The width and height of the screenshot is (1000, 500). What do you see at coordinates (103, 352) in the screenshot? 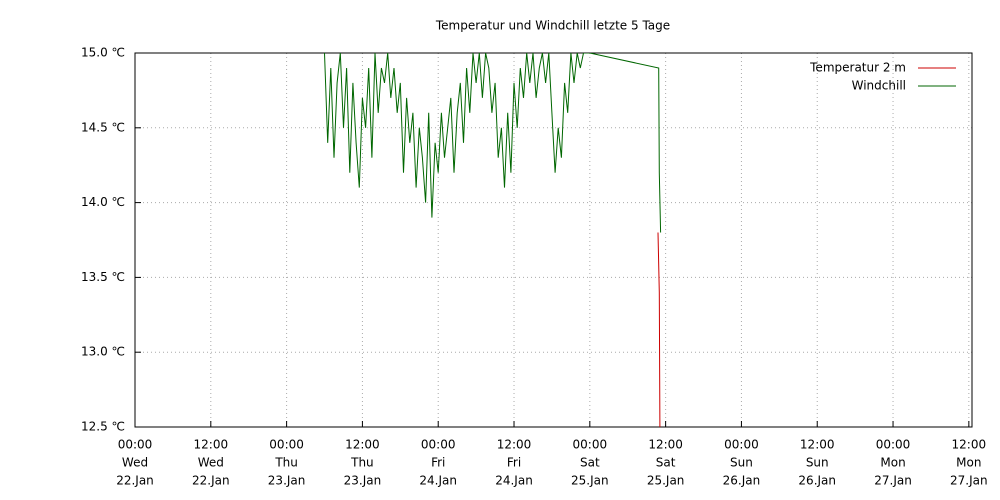
I see `y-tick-label: 13.0 ℃` at bounding box center [103, 352].